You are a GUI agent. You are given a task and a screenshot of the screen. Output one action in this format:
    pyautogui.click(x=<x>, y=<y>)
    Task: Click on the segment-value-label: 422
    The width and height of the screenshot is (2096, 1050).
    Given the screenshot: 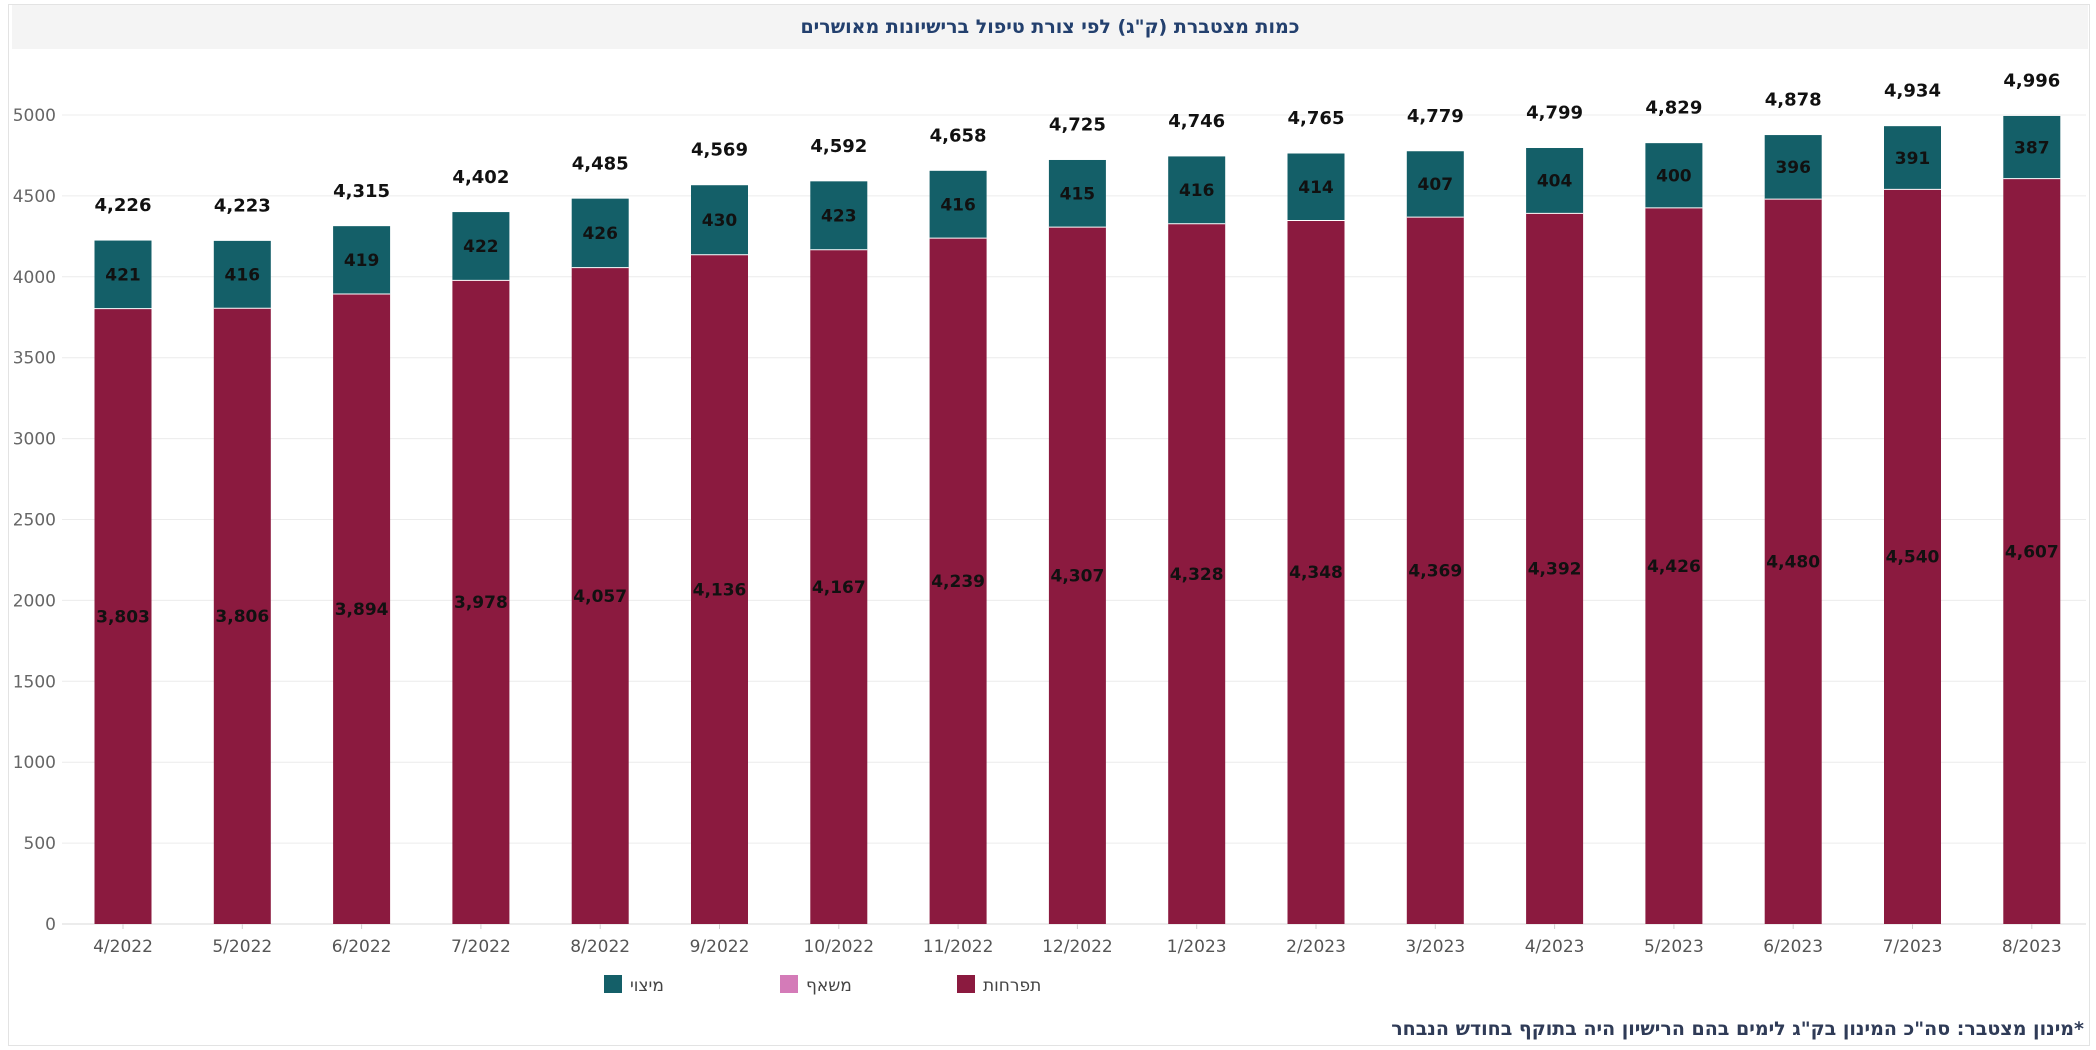 What is the action you would take?
    pyautogui.click(x=481, y=247)
    